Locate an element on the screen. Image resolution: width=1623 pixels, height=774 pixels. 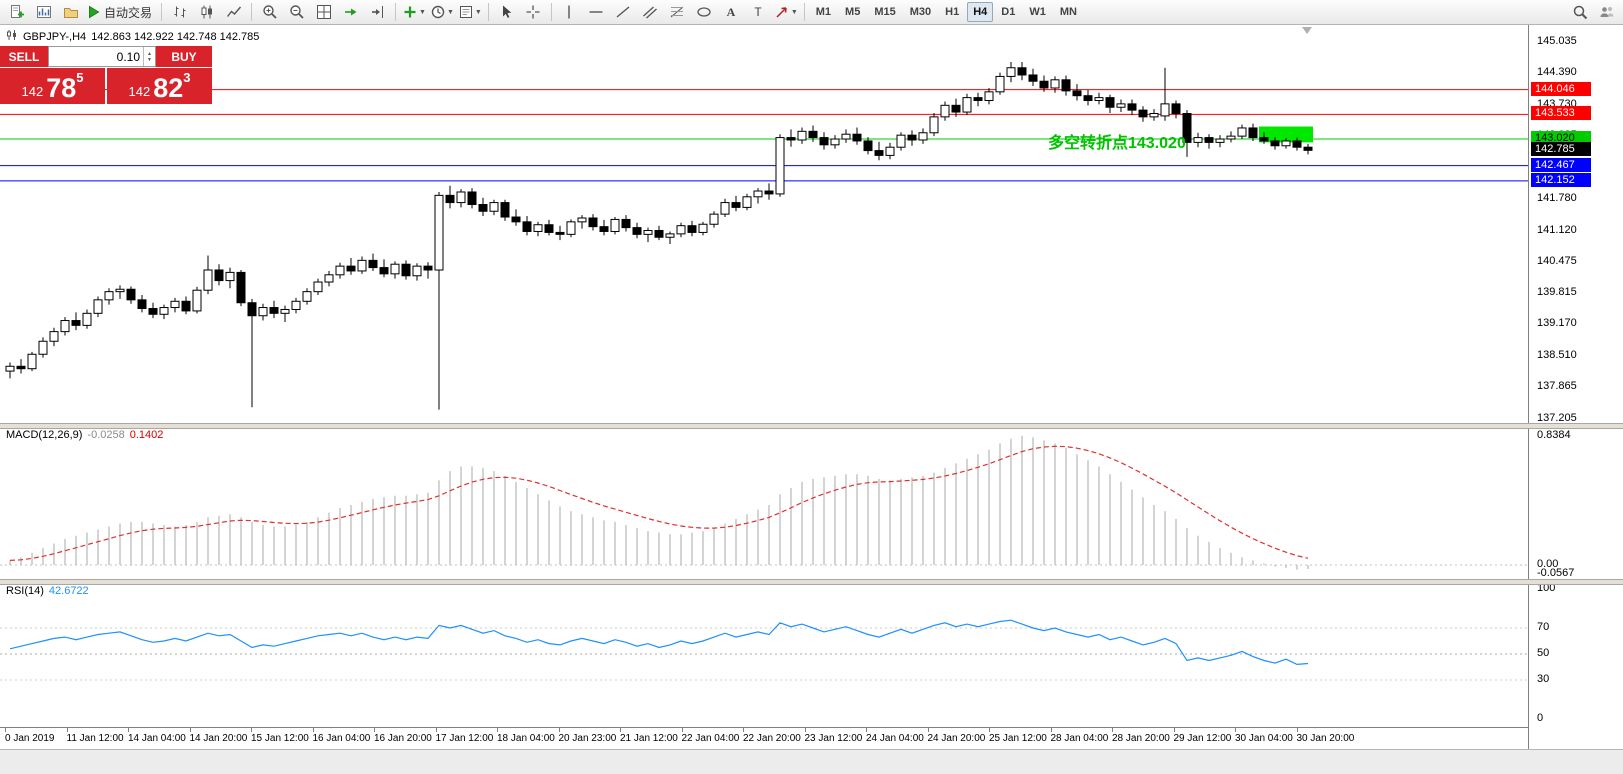
profiles-icon is located at coordinates (71, 12).